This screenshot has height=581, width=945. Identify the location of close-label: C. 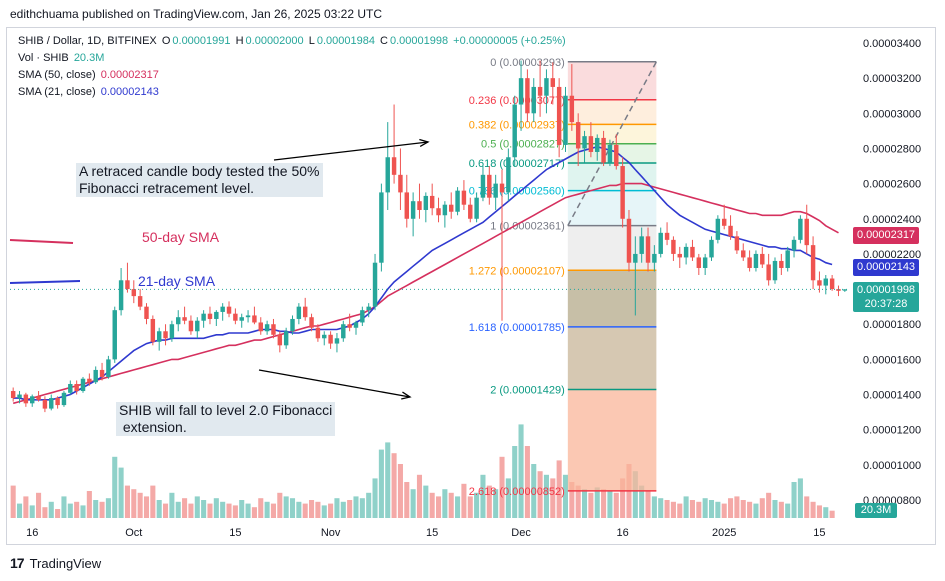
(384, 41).